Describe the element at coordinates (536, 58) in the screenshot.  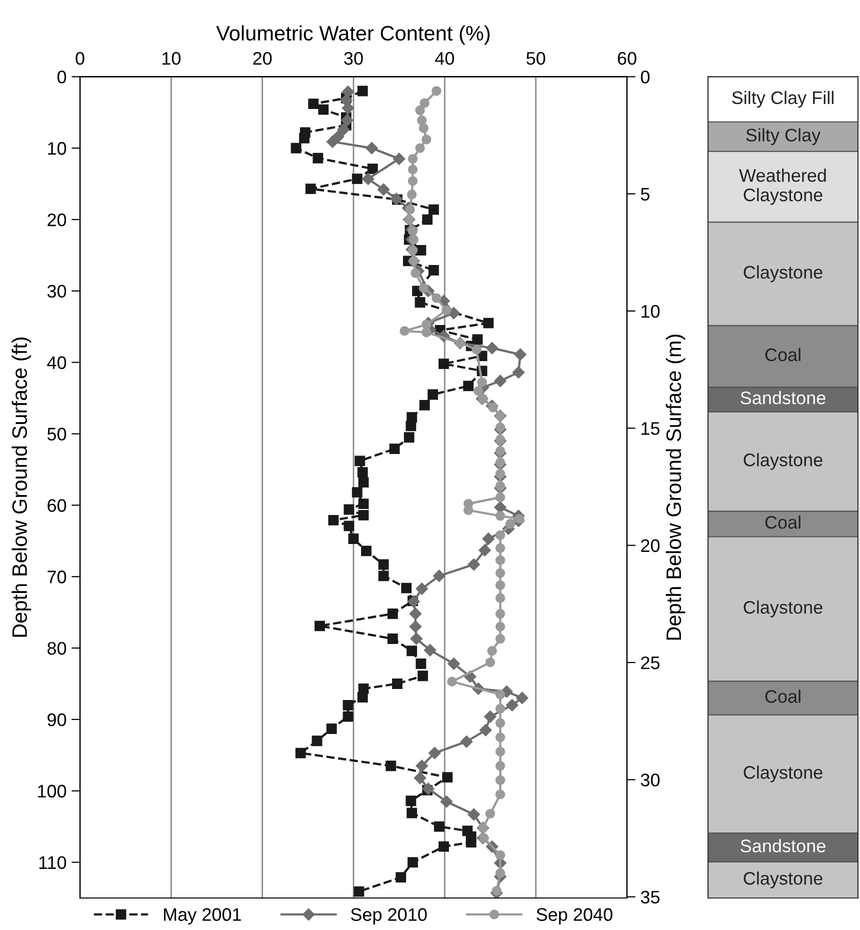
I see `x-tick-label: 50` at that location.